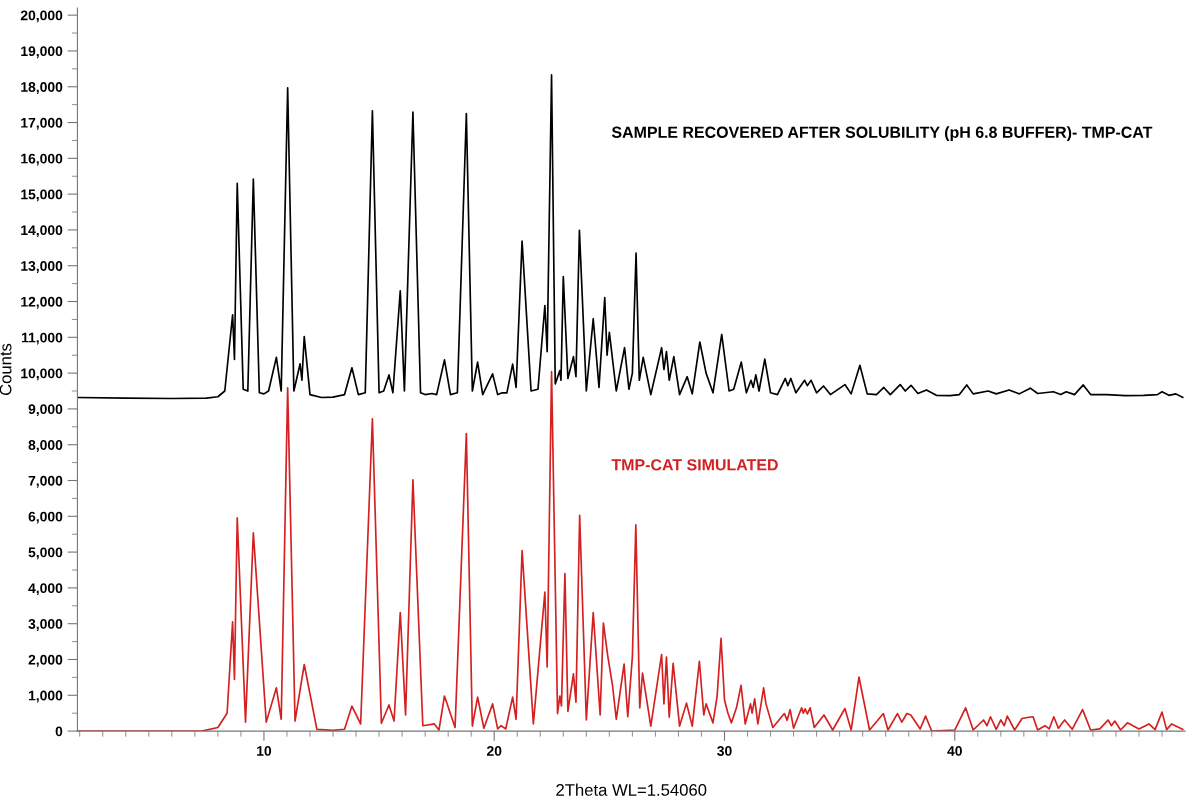  I want to click on y-tick-label: 5,000, so click(45, 553).